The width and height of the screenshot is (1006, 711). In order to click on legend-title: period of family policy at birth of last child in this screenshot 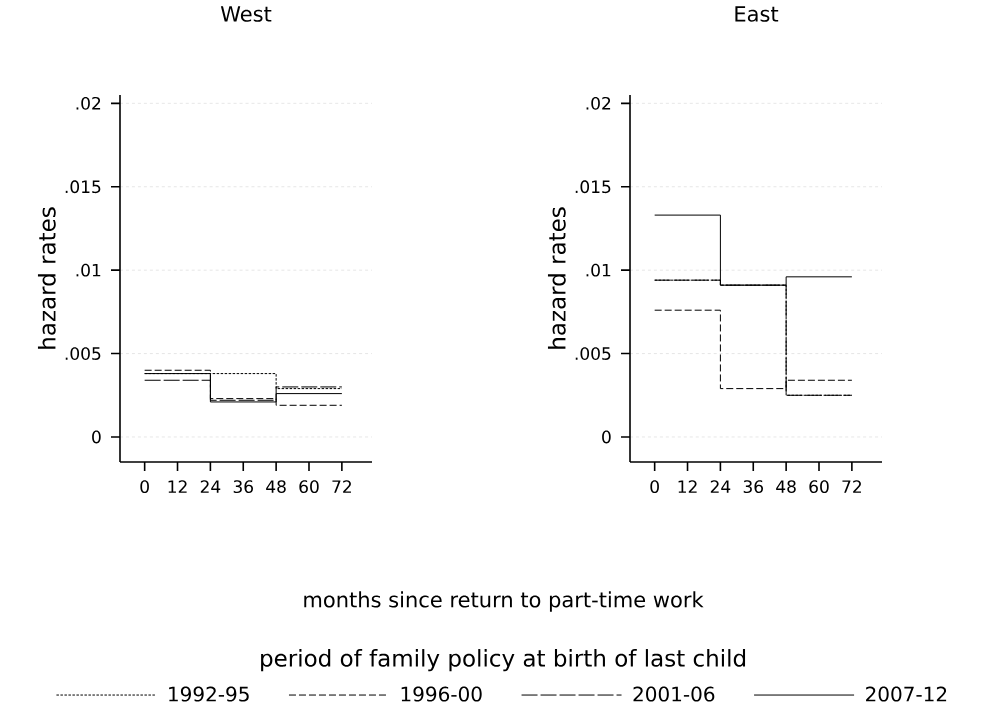, I will do `click(503, 660)`.